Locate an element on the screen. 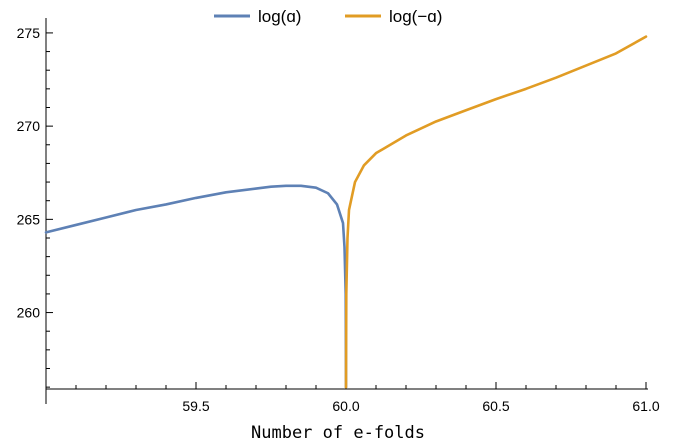 Image resolution: width=685 pixels, height=445 pixels. legend-label-series-2: log(−ɑ) is located at coordinates (415, 16).